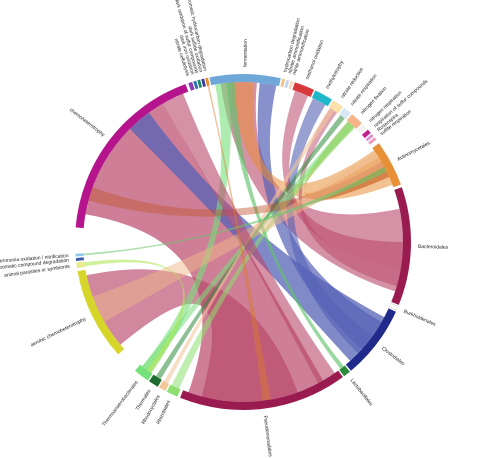 The image size is (501, 458). Describe the element at coordinates (372, 141) in the screenshot. I see `arc-sulfite_respiration` at that location.